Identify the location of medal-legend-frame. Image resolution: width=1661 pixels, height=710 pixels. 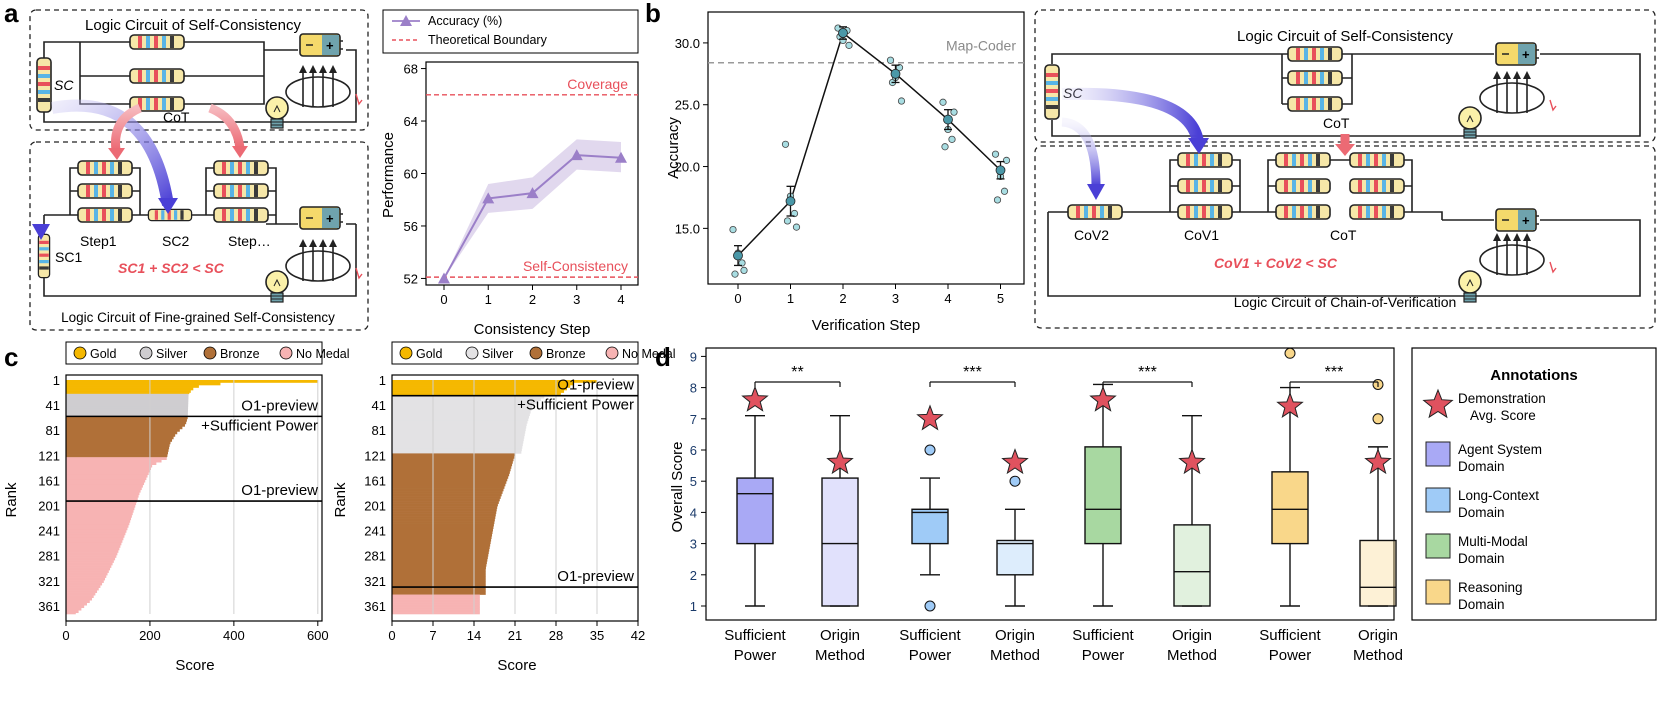
(515, 353).